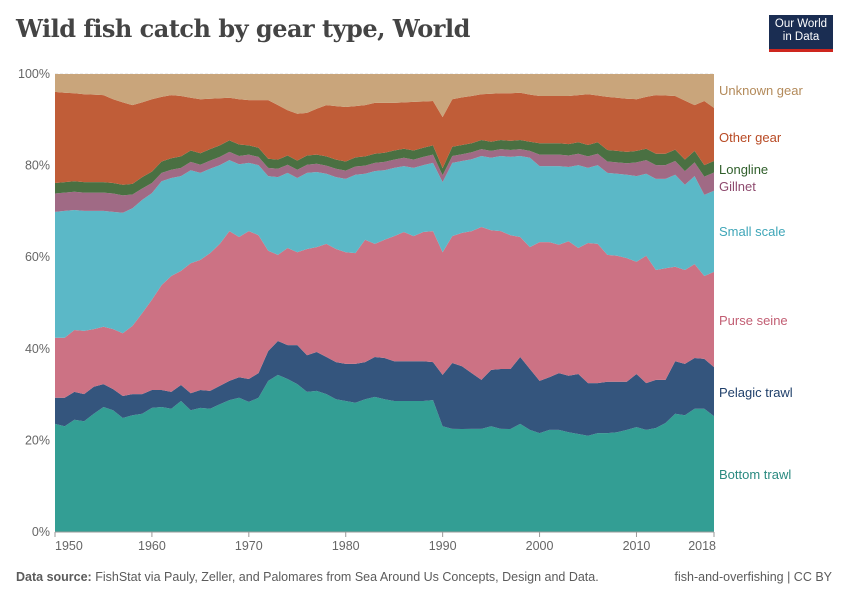 The width and height of the screenshot is (850, 600). Describe the element at coordinates (385, 542) in the screenshot. I see `x-axis: 1950 1960 1970 1980 1990 2000 2010 2018` at that location.